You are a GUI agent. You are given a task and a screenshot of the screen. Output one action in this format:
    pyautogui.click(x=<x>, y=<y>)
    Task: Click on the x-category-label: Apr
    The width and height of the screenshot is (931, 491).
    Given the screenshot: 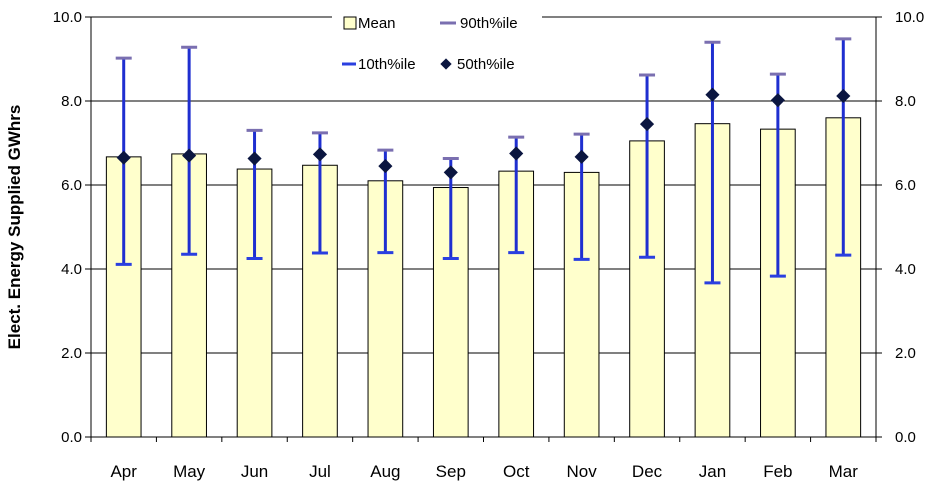 What is the action you would take?
    pyautogui.click(x=123, y=471)
    